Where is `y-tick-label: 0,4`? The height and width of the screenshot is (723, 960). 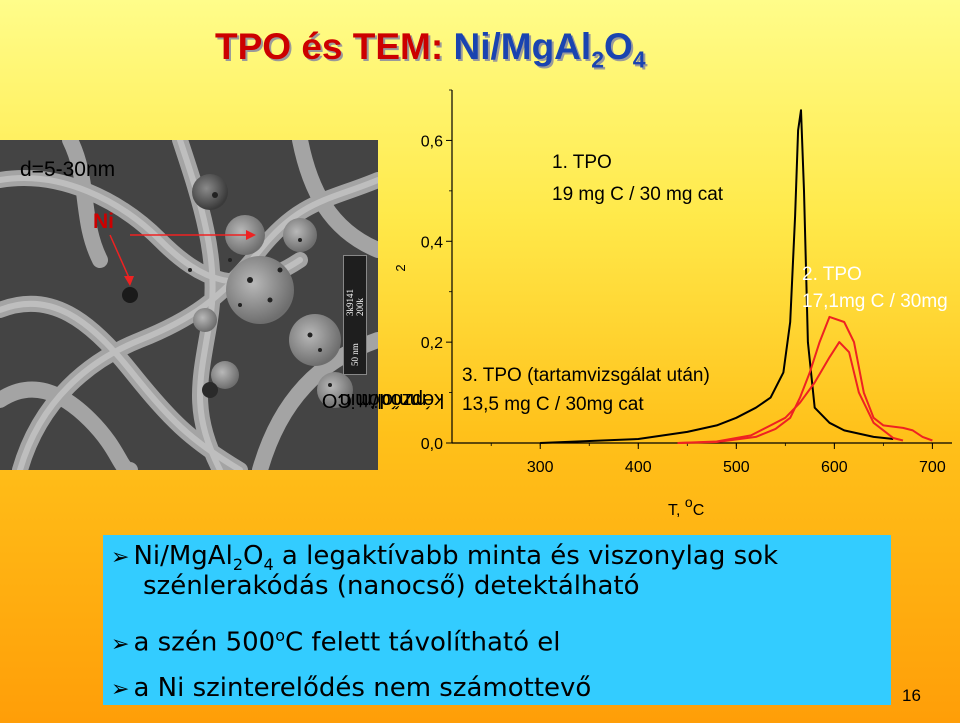 y-tick-label: 0,4 is located at coordinates (432, 242).